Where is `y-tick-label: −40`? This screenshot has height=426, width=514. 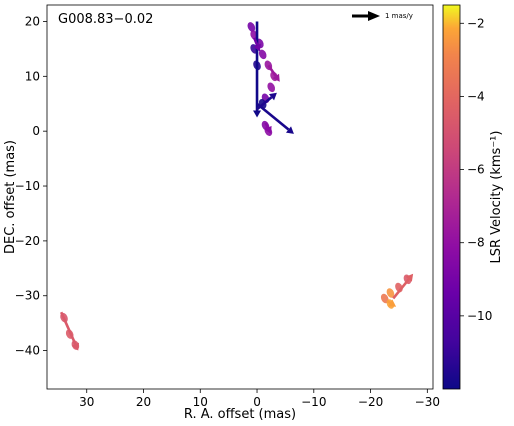 y-tick-label: −40 is located at coordinates (27, 351).